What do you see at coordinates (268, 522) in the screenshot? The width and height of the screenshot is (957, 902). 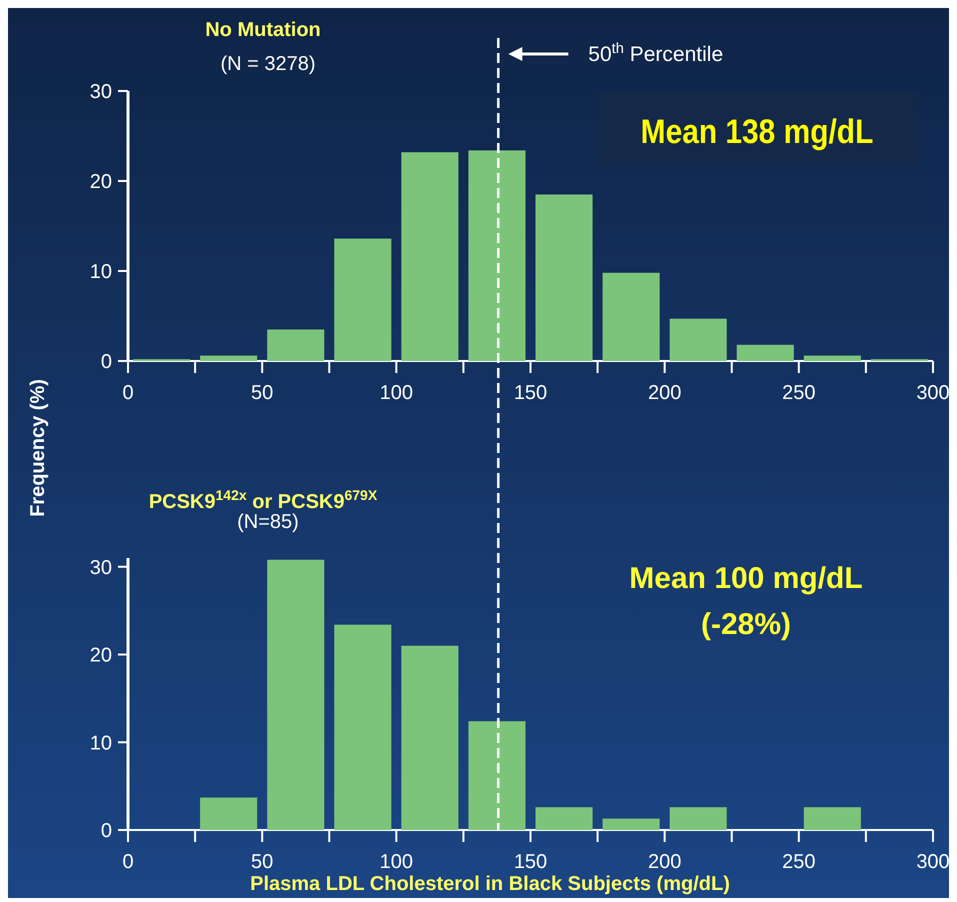 I see `chart-subtitle: (N=85)` at bounding box center [268, 522].